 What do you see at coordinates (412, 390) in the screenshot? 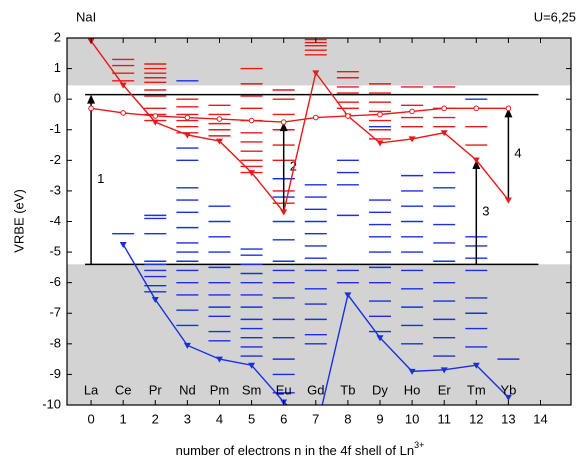
I see `element-label: Ho` at bounding box center [412, 390].